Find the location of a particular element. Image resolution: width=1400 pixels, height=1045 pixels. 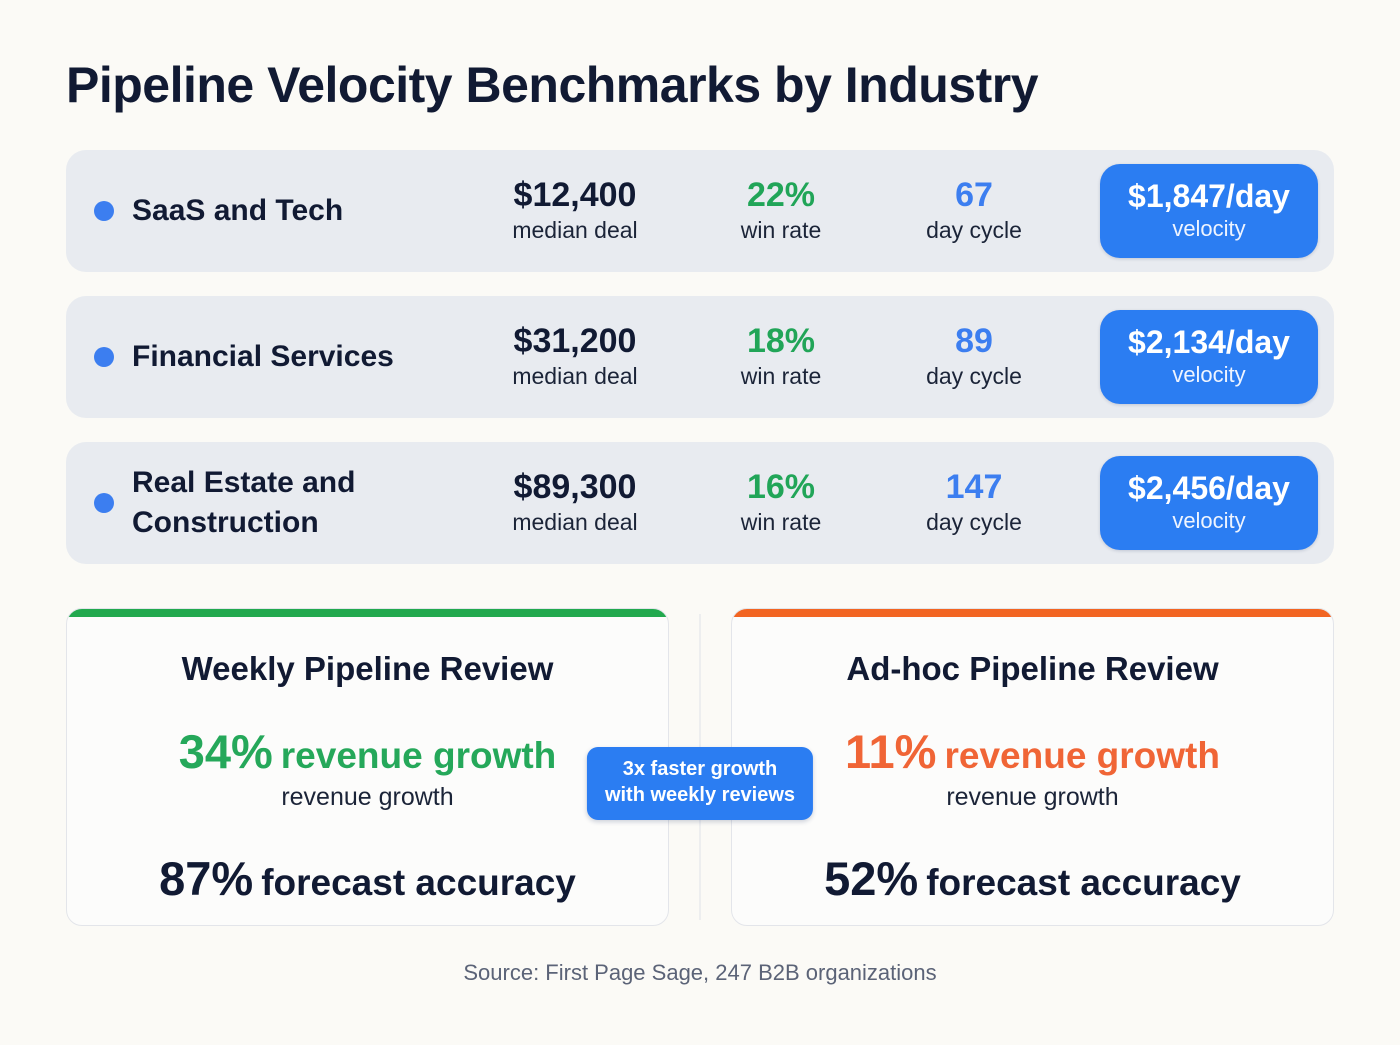

median-deal-value: $31,200 is located at coordinates (575, 340).